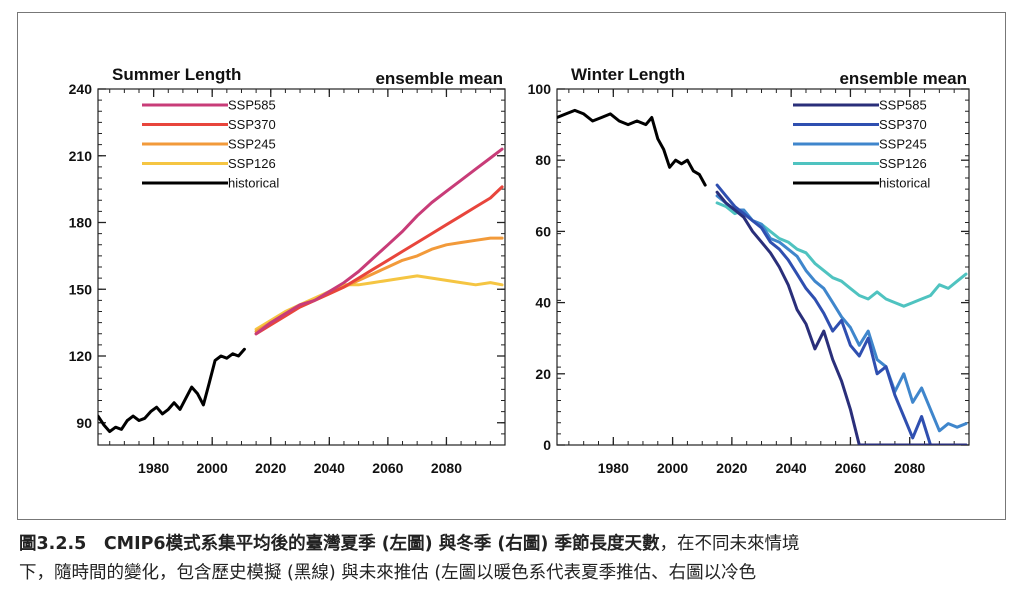  What do you see at coordinates (543, 231) in the screenshot?
I see `y-tick-label: 60` at bounding box center [543, 231].